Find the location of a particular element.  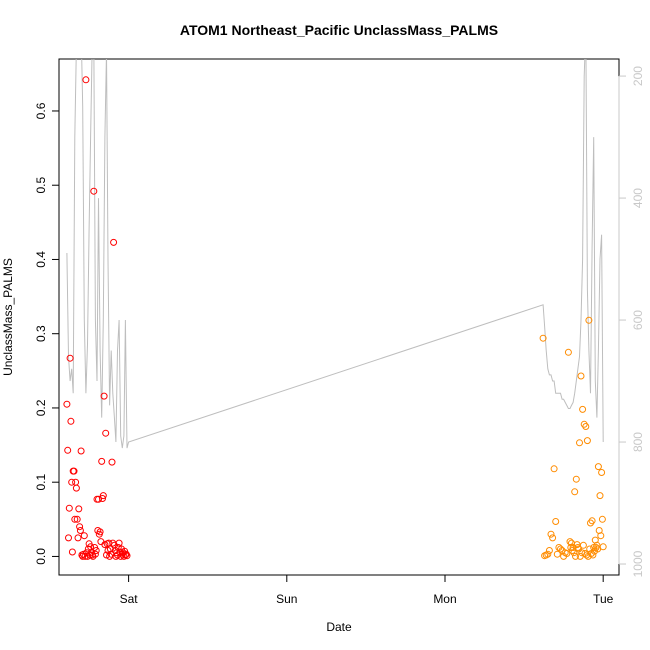

y2-axis: 200 400 600 800 1000 is located at coordinates (631, 321).